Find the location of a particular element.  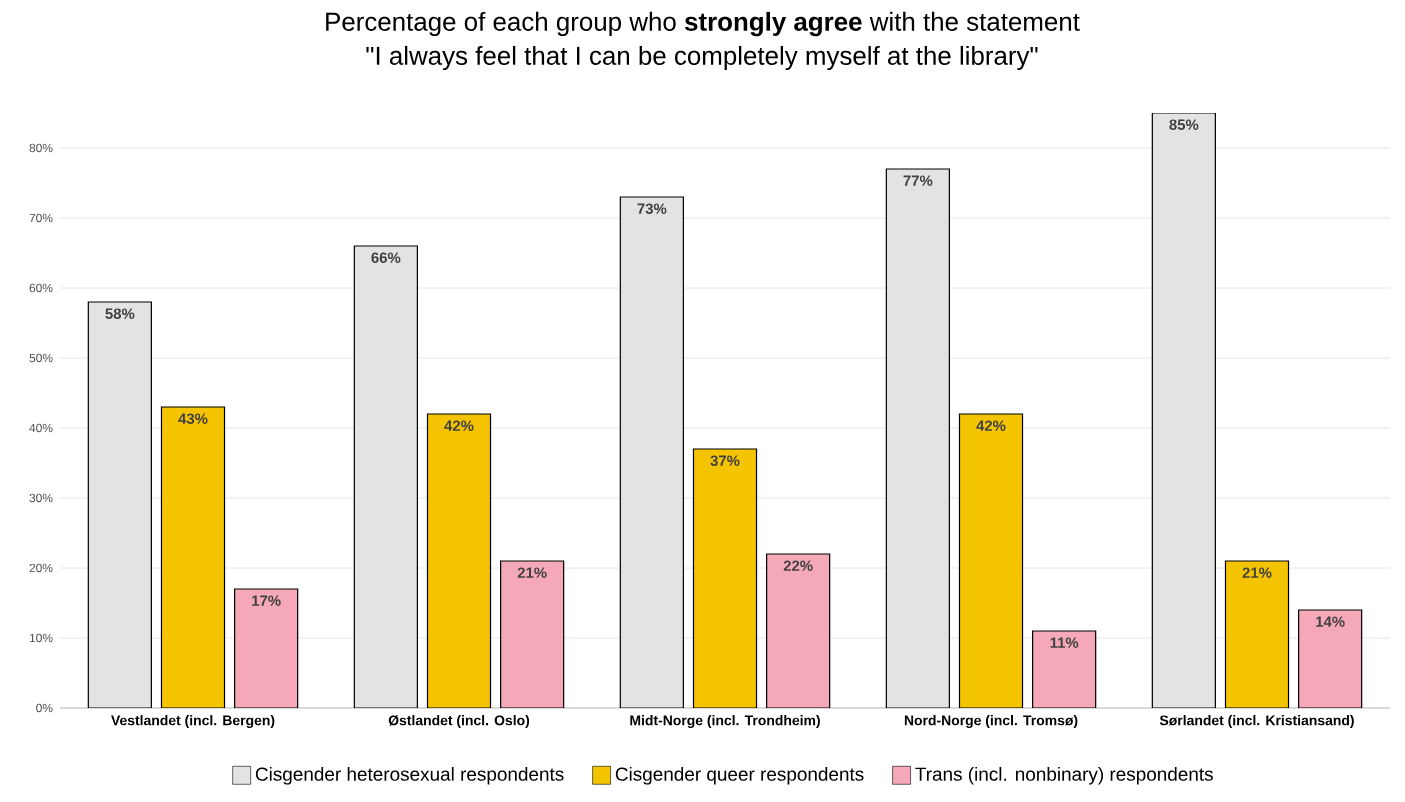

x-tick-label: Midt-Norge (incl. Trondheim) is located at coordinates (725, 722).